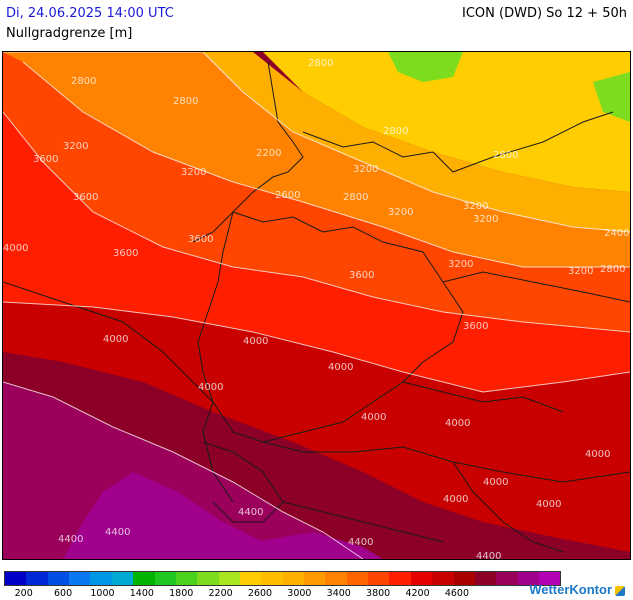 The image size is (633, 600). What do you see at coordinates (338, 593) in the screenshot?
I see `legend-tick-label: 3400` at bounding box center [338, 593].